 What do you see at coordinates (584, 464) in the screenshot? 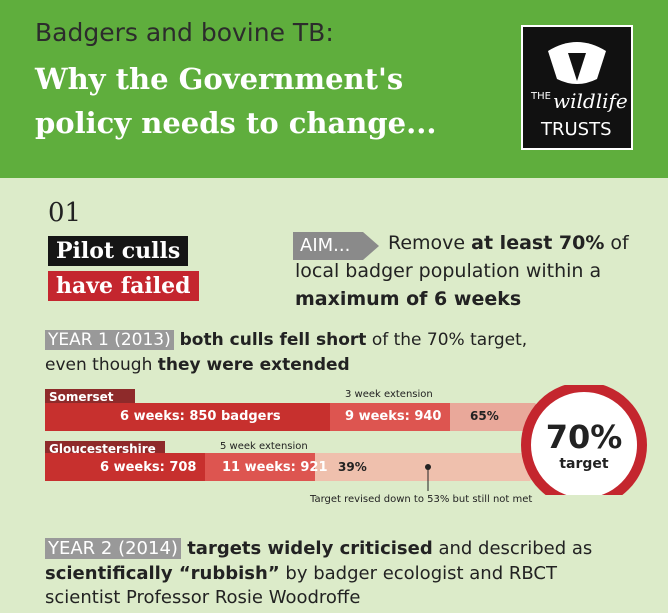
I see `target-label: target` at bounding box center [584, 464].